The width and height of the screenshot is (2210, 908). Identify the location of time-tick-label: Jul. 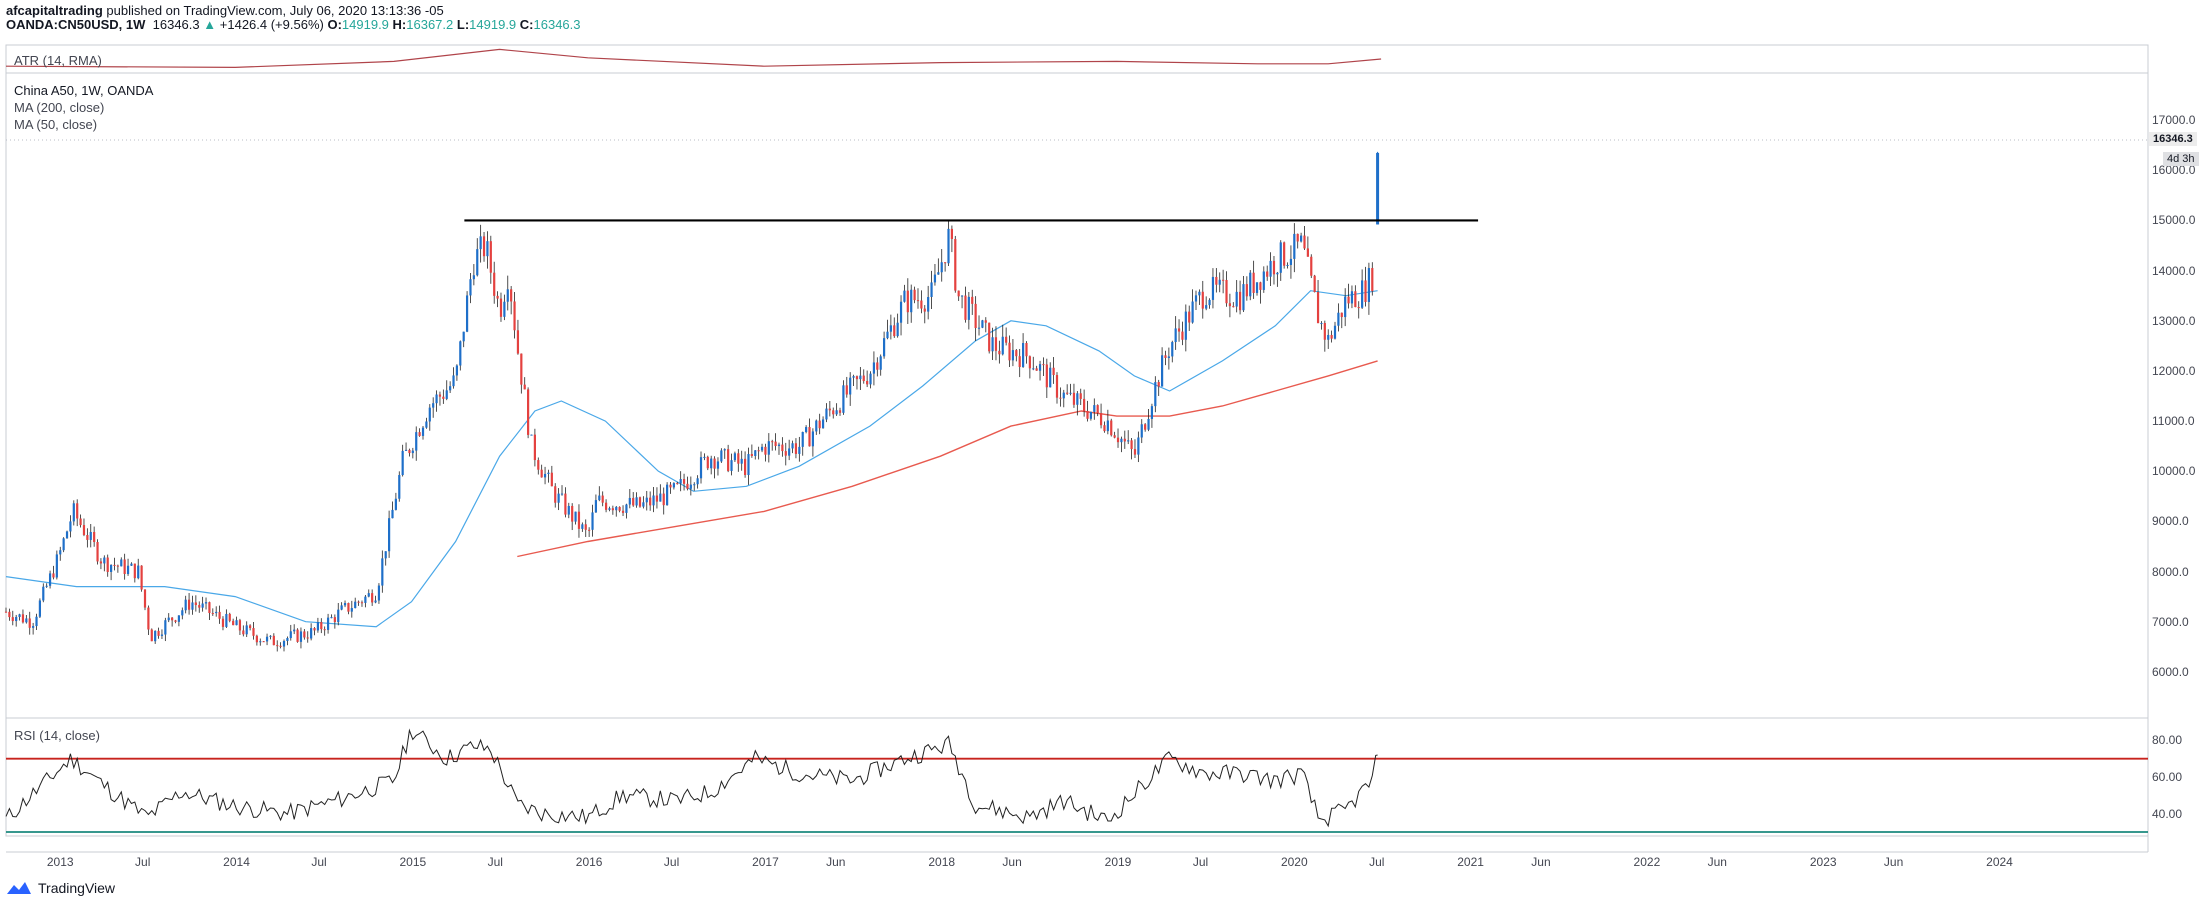
(671, 862).